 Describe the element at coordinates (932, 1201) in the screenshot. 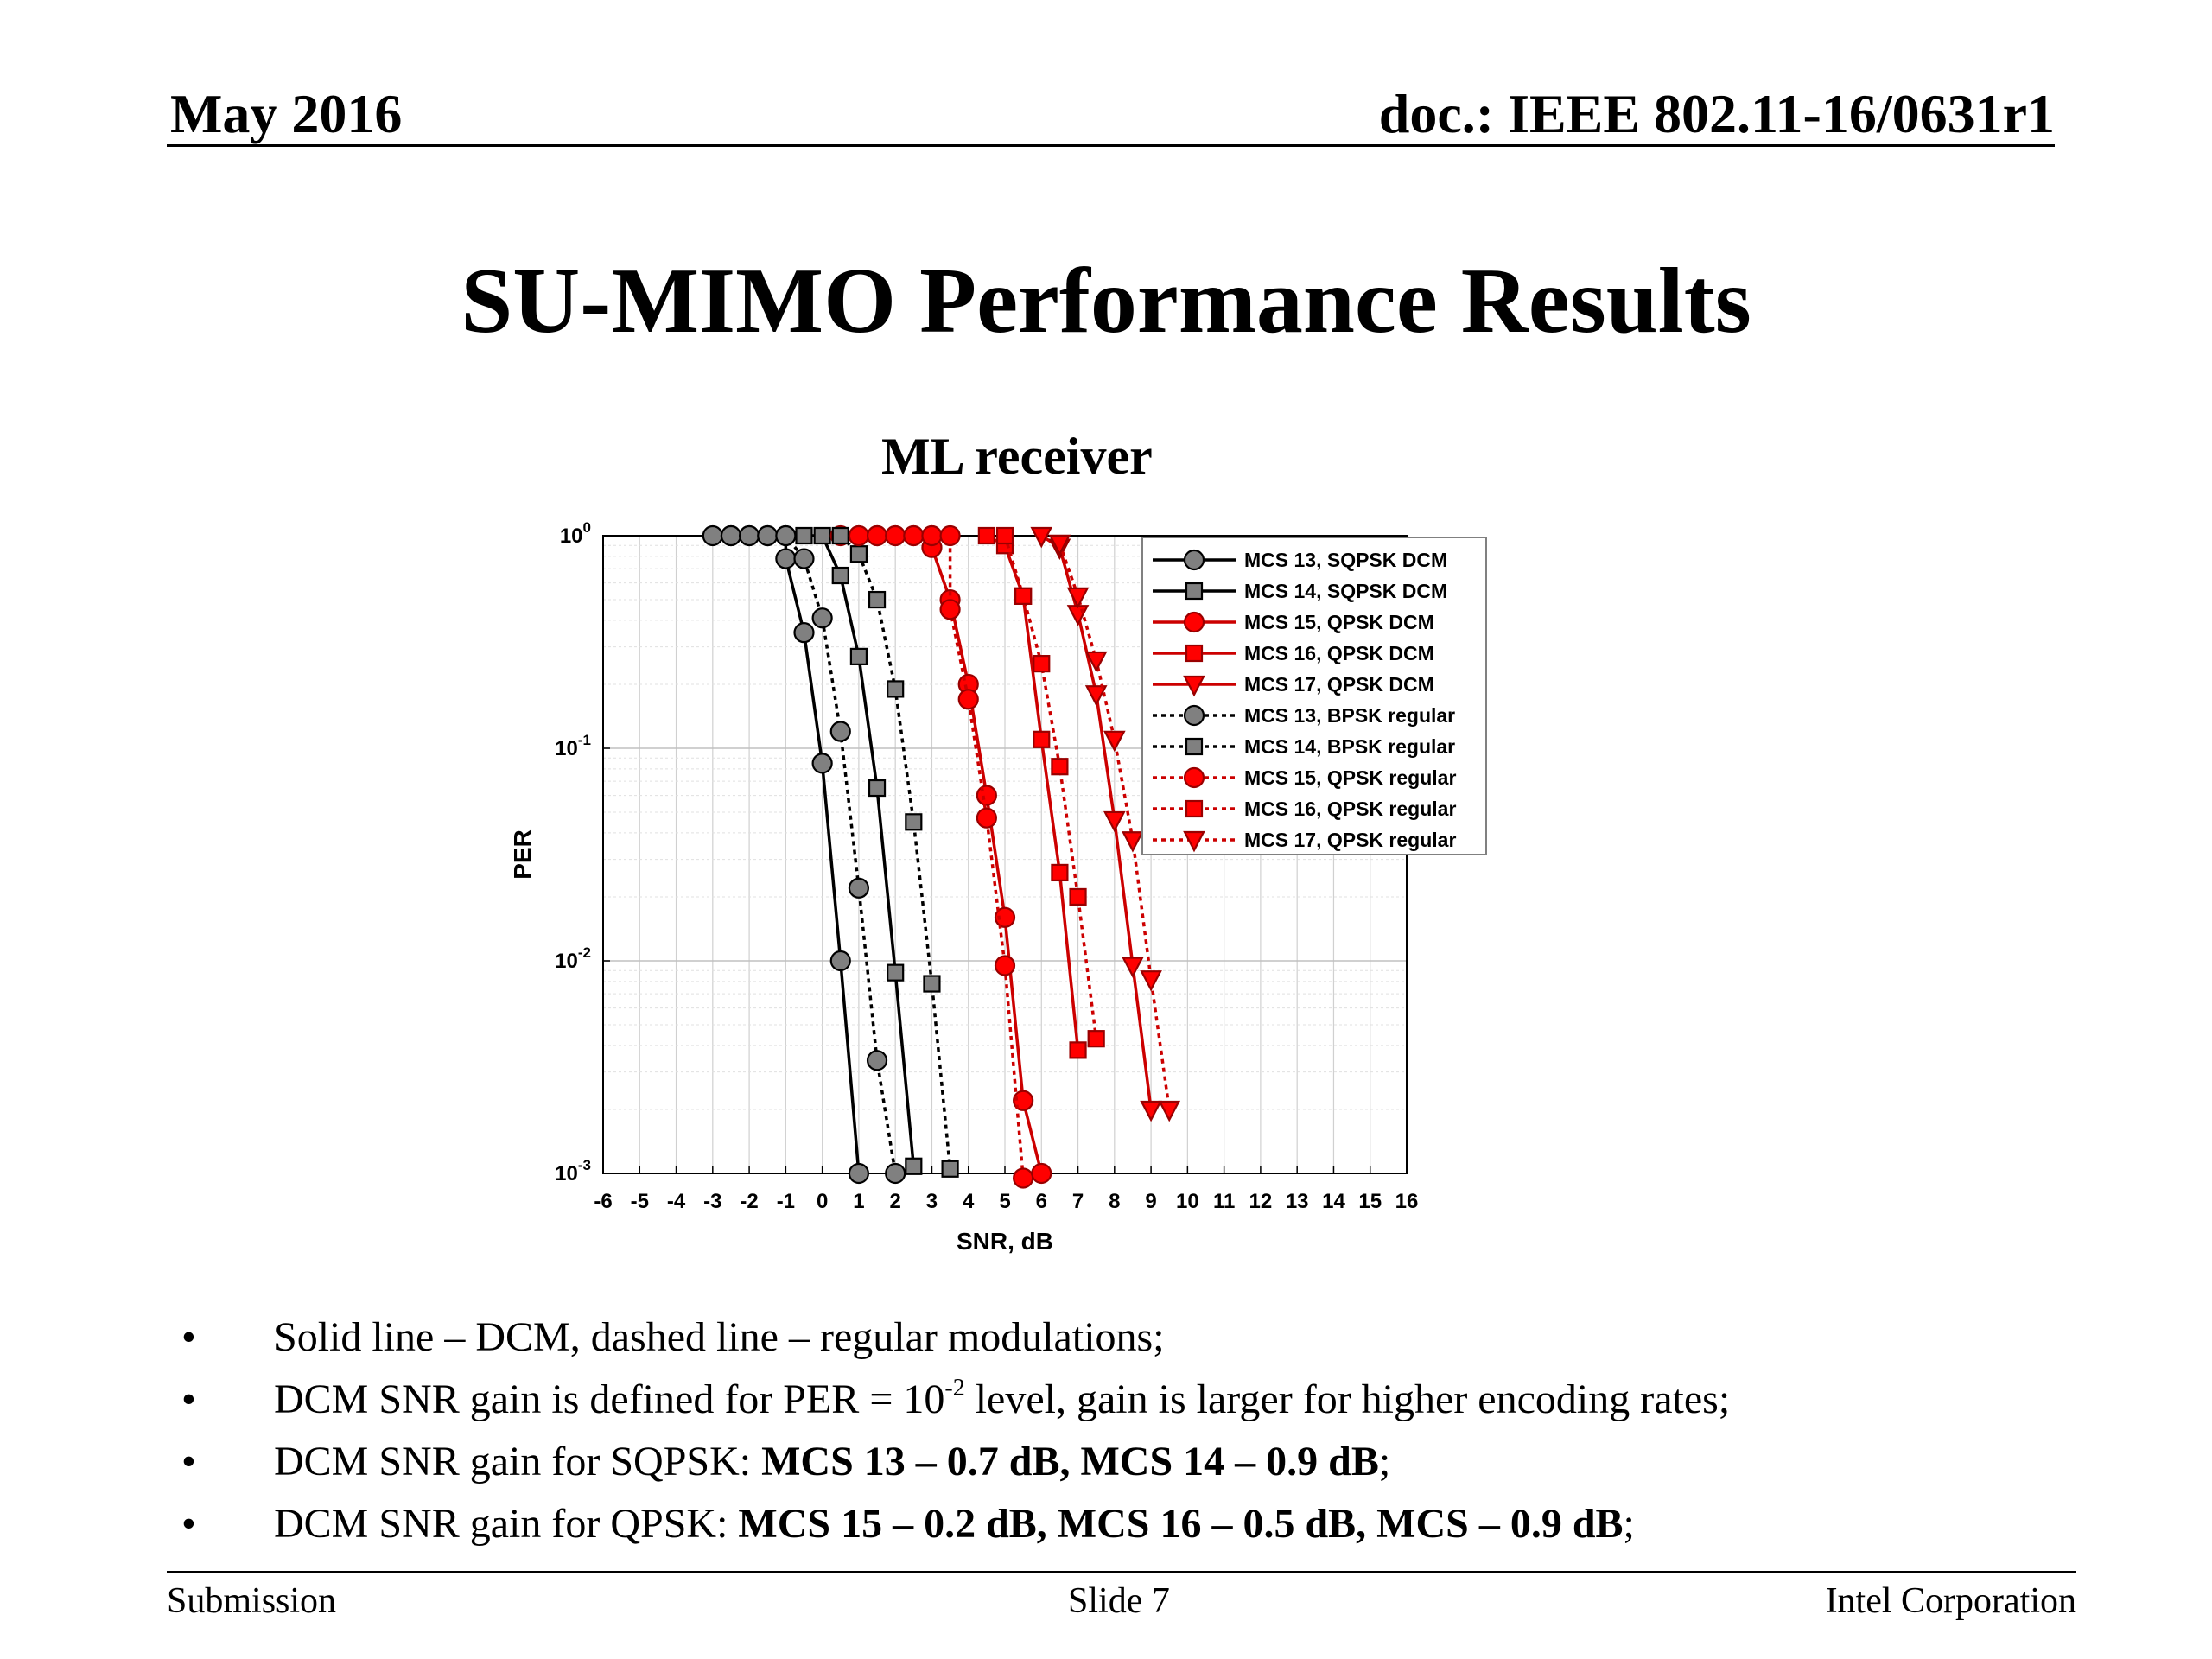

I see `x-tick-label: 3` at that location.